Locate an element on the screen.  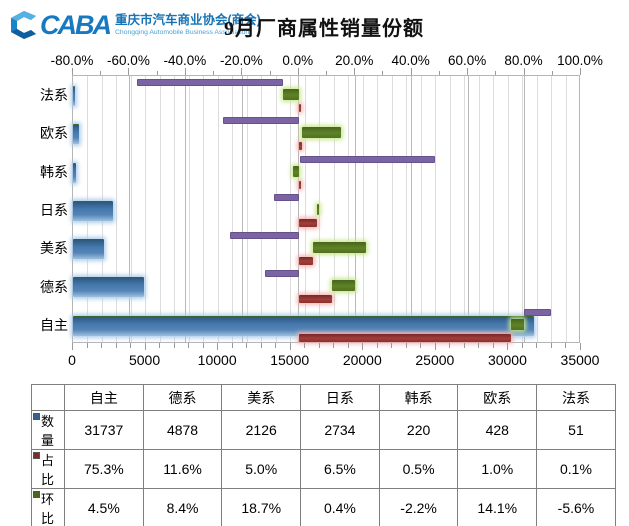
table-row: 占比 75.3% 11.6% 5.0% 6.5% 0.5% 1.0% 0.1% is located at coordinates (323, 469).